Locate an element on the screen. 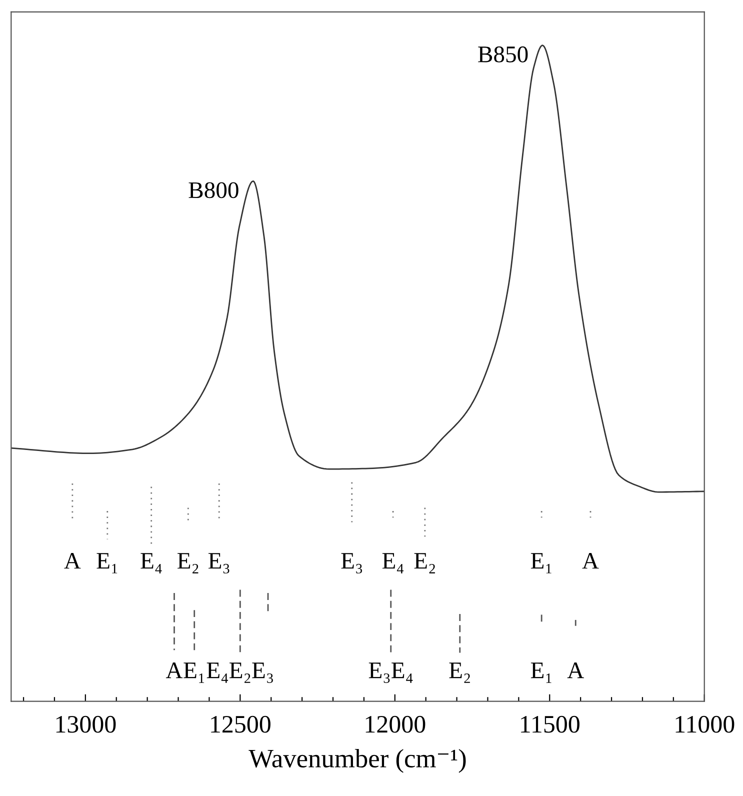 This screenshot has width=743, height=796. x-axis-title: Wavenumber (cm⁻¹) is located at coordinates (357, 760).